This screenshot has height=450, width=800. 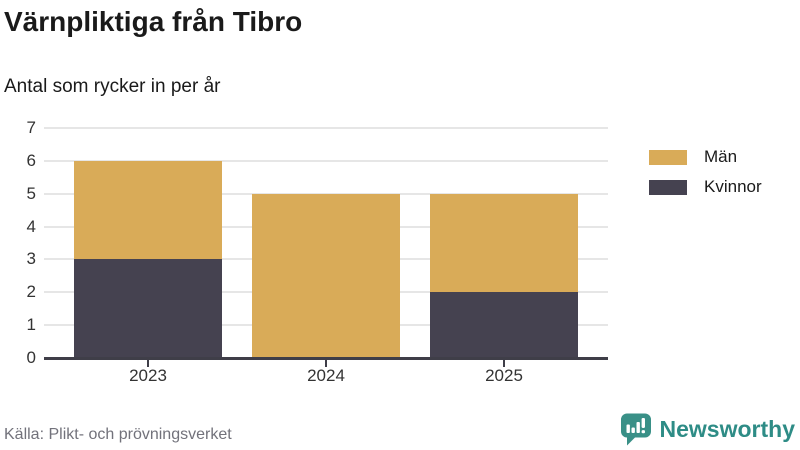 What do you see at coordinates (326, 275) in the screenshot?
I see `bar-segment-män-2024` at bounding box center [326, 275].